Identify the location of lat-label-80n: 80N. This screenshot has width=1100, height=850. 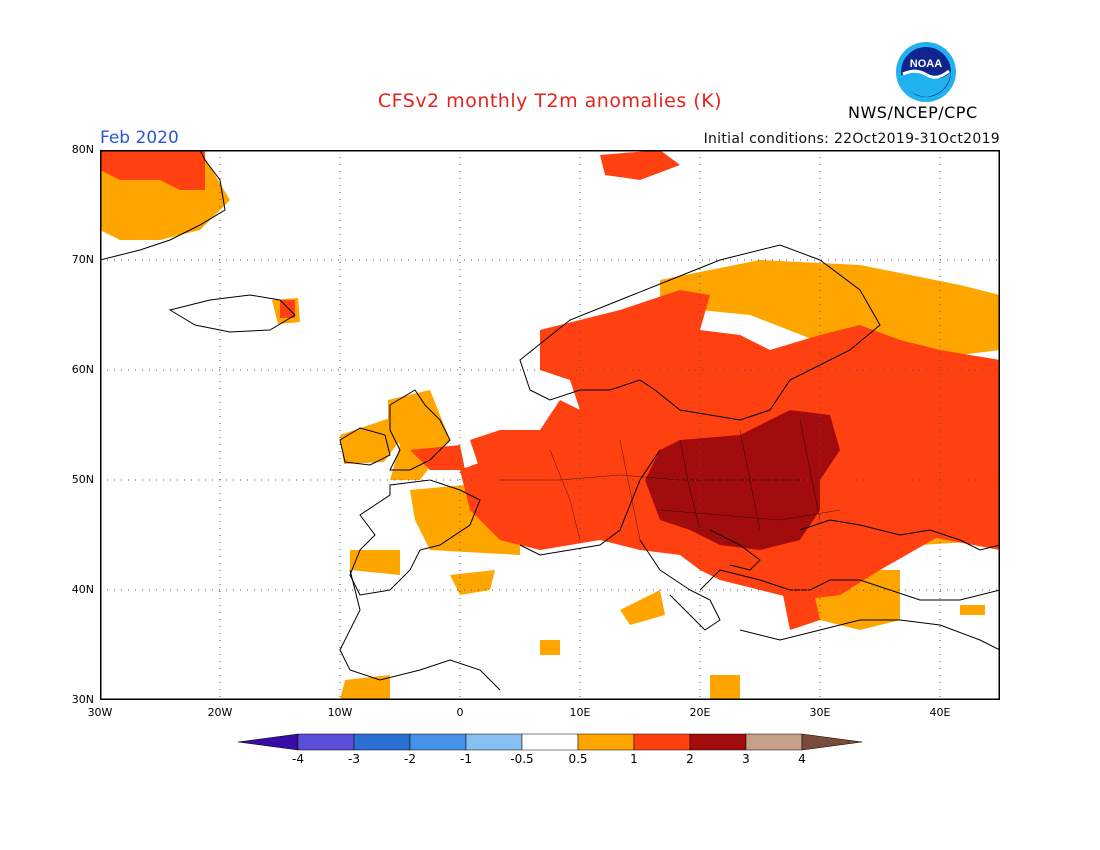
(82, 149).